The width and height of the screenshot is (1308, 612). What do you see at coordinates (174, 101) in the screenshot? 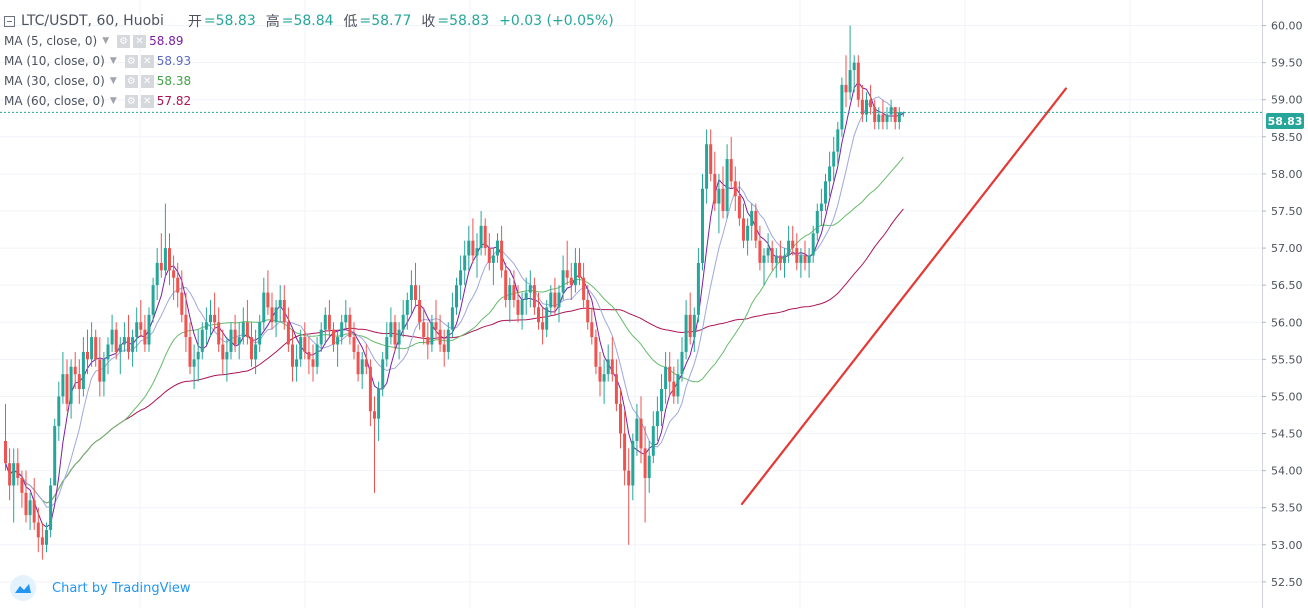
I see `indicator-value: 57.82` at bounding box center [174, 101].